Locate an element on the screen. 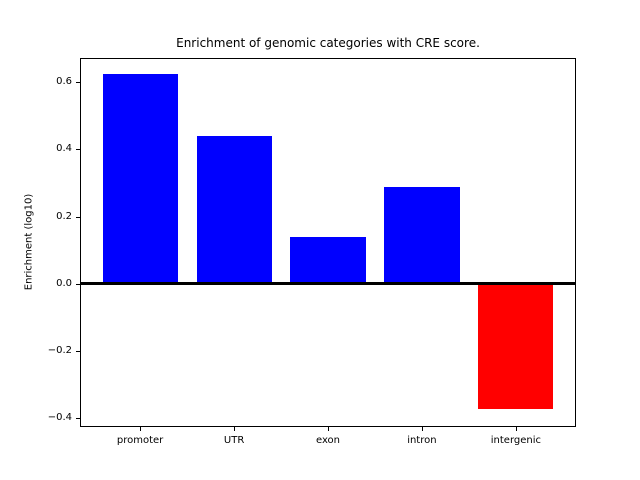 The width and height of the screenshot is (640, 480). x-tick-label-intergenic: intergenic is located at coordinates (516, 440).